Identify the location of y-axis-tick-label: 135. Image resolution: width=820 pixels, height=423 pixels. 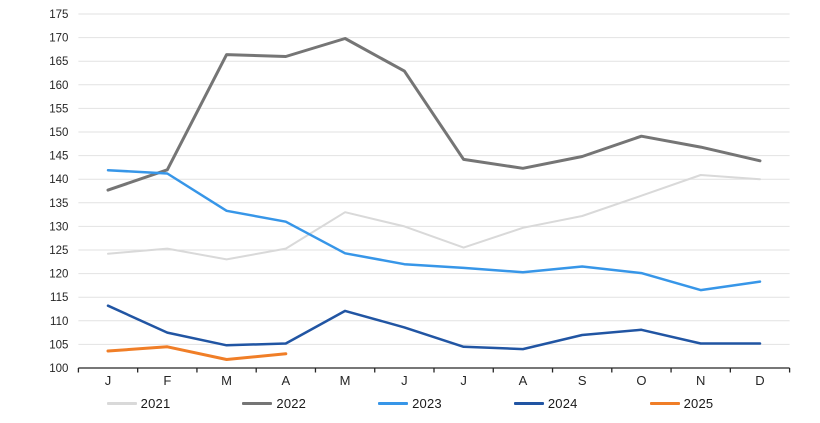
(58, 204).